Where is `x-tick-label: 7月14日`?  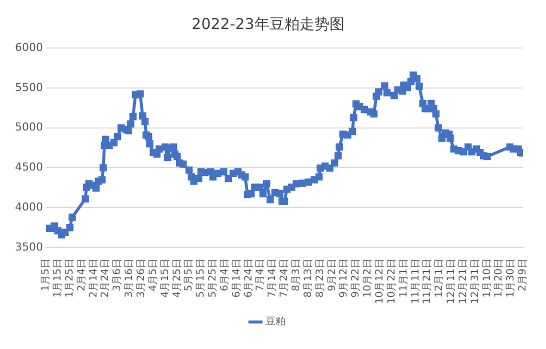
x-tick-label: 7月14日 is located at coordinates (272, 278).